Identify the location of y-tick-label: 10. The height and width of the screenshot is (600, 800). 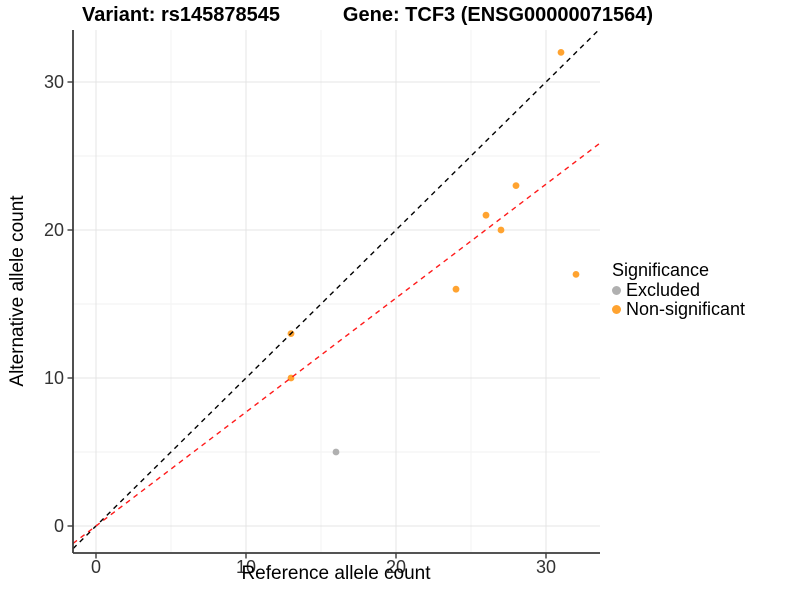
(54, 378).